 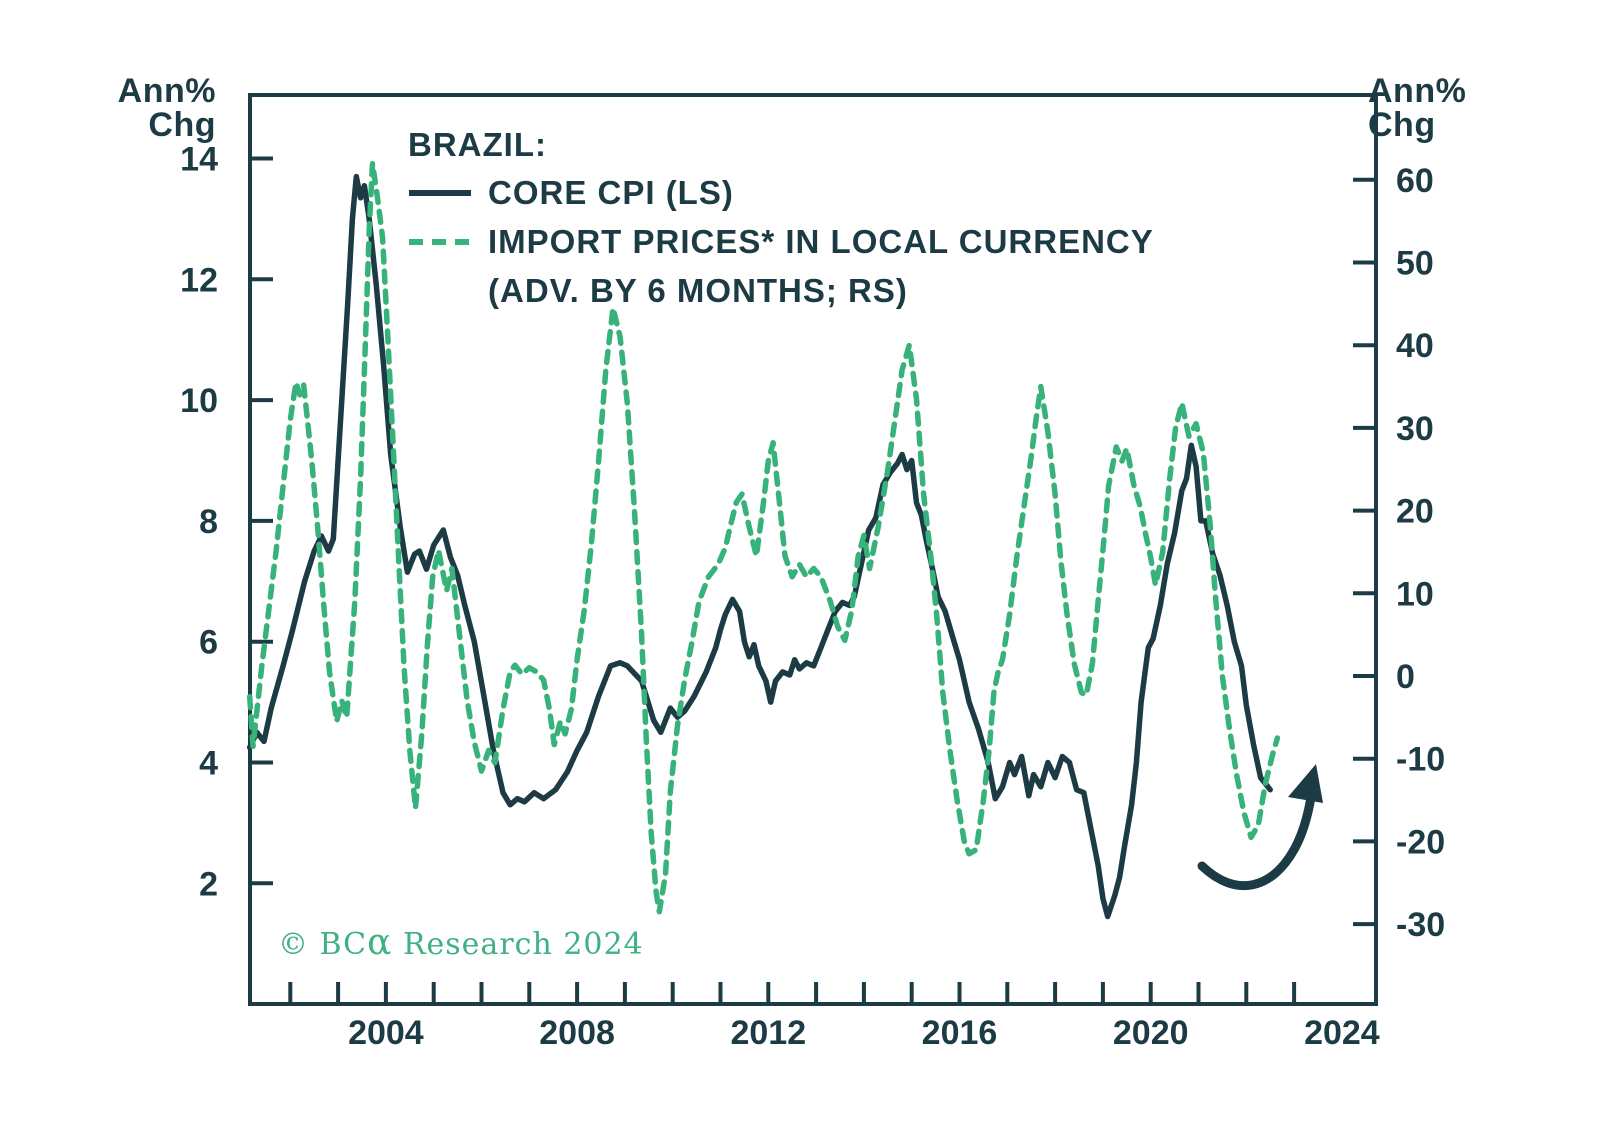 What do you see at coordinates (1415, 429) in the screenshot?
I see `right-axis-tick-label: 30` at bounding box center [1415, 429].